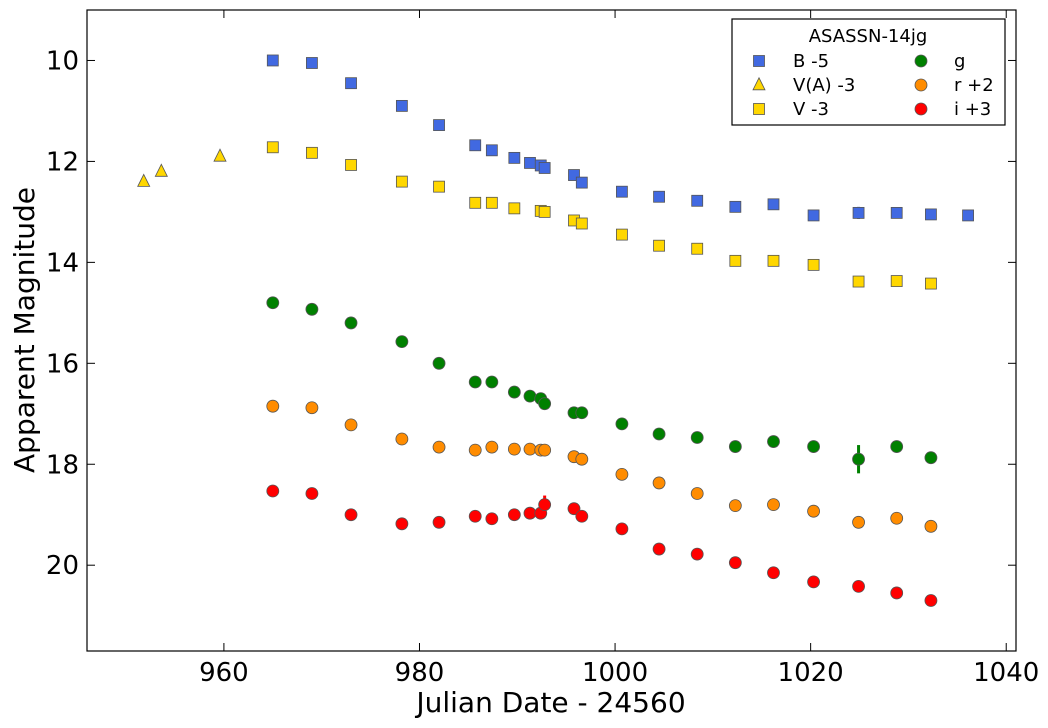 Image resolution: width=1048 pixels, height=728 pixels. I want to click on y-tick-label-18: 18, so click(62, 465).